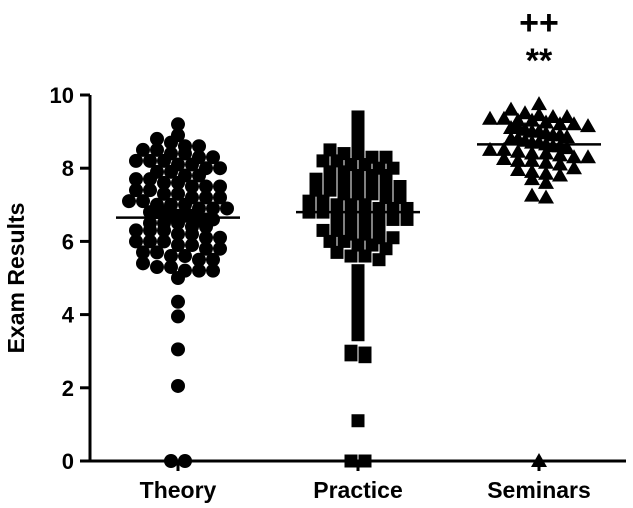 The width and height of the screenshot is (633, 508). I want to click on x-tick-label: Practice, so click(358, 490).